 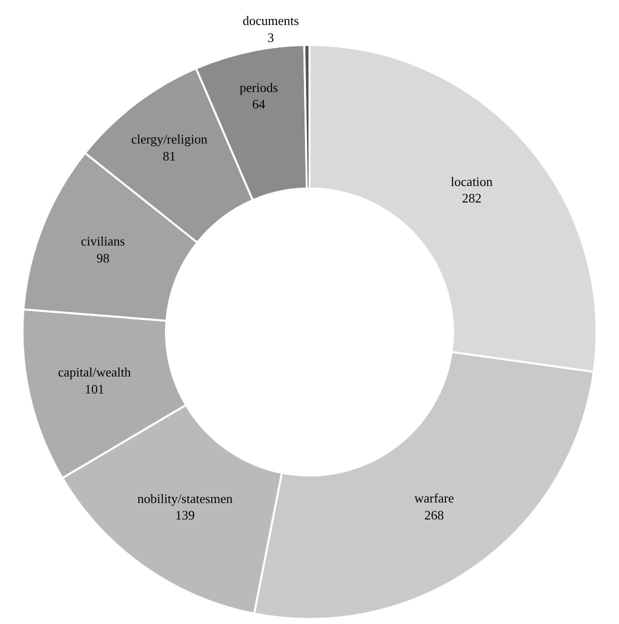 I want to click on slice-label: civilians, so click(x=102, y=240).